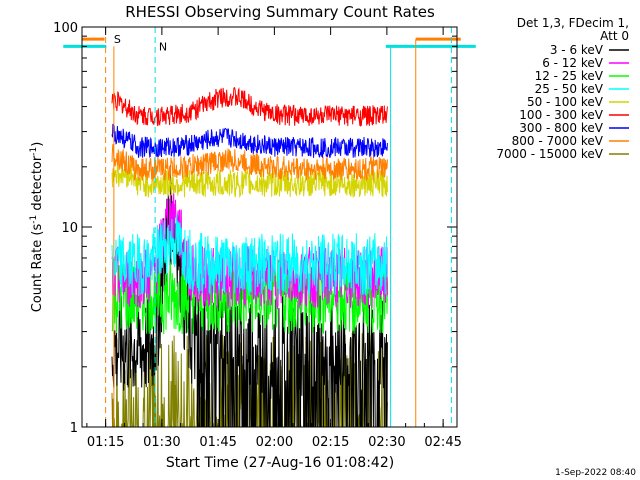  I want to click on legend-label: 12 - 25 keV, so click(569, 76).